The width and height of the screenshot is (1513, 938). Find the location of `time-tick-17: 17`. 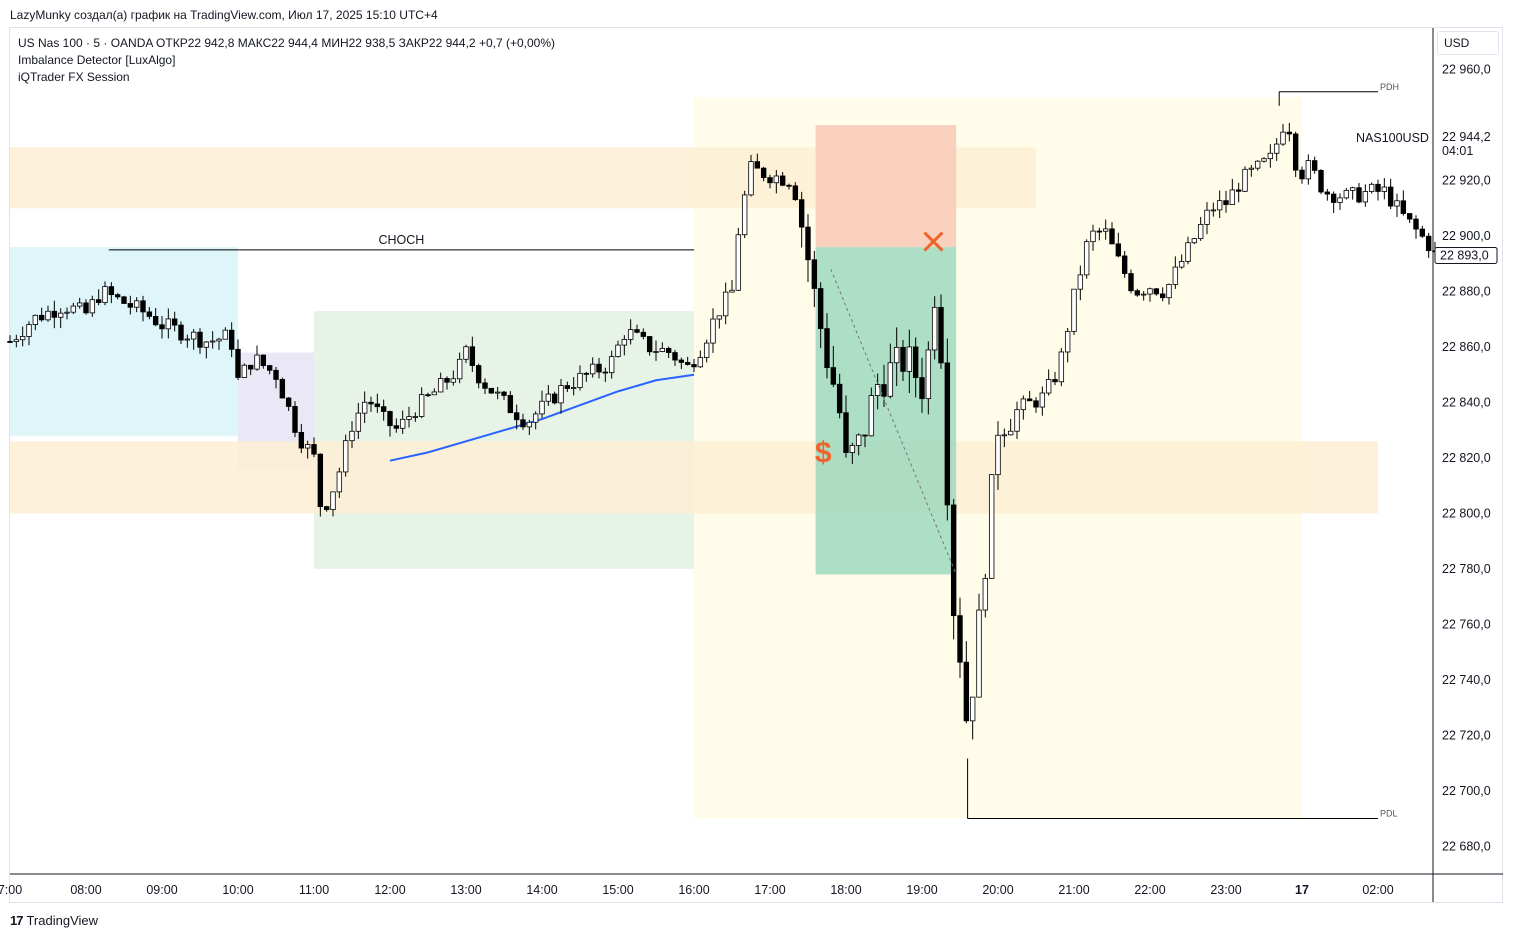

time-tick-17: 17 is located at coordinates (1302, 890).